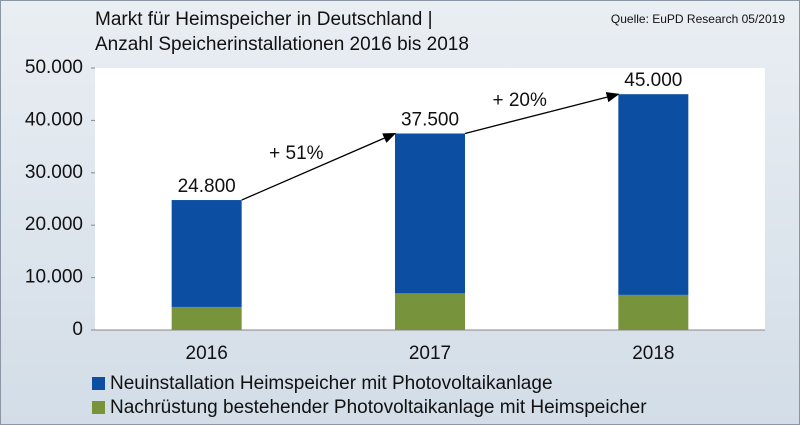 This screenshot has height=425, width=800. I want to click on total-label: 24.800, so click(207, 186).